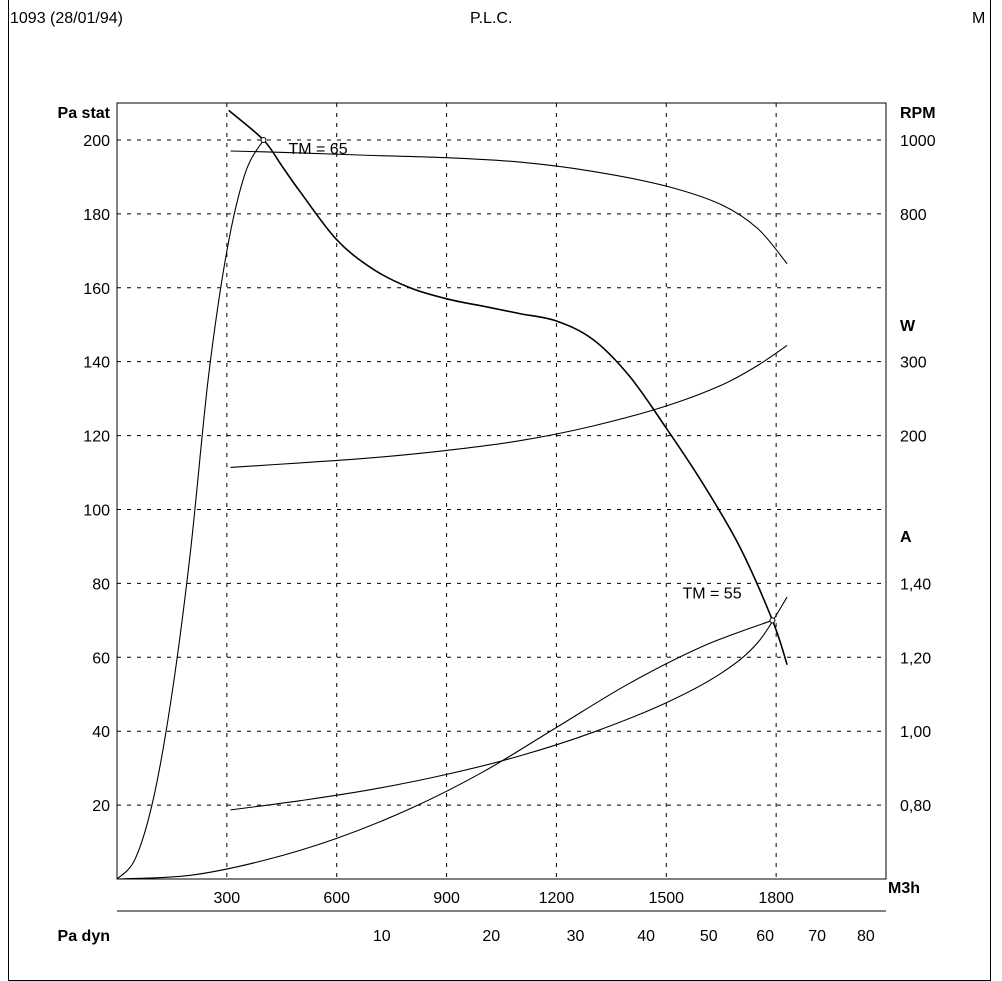  I want to click on dyn-tick-label: 10, so click(382, 936).